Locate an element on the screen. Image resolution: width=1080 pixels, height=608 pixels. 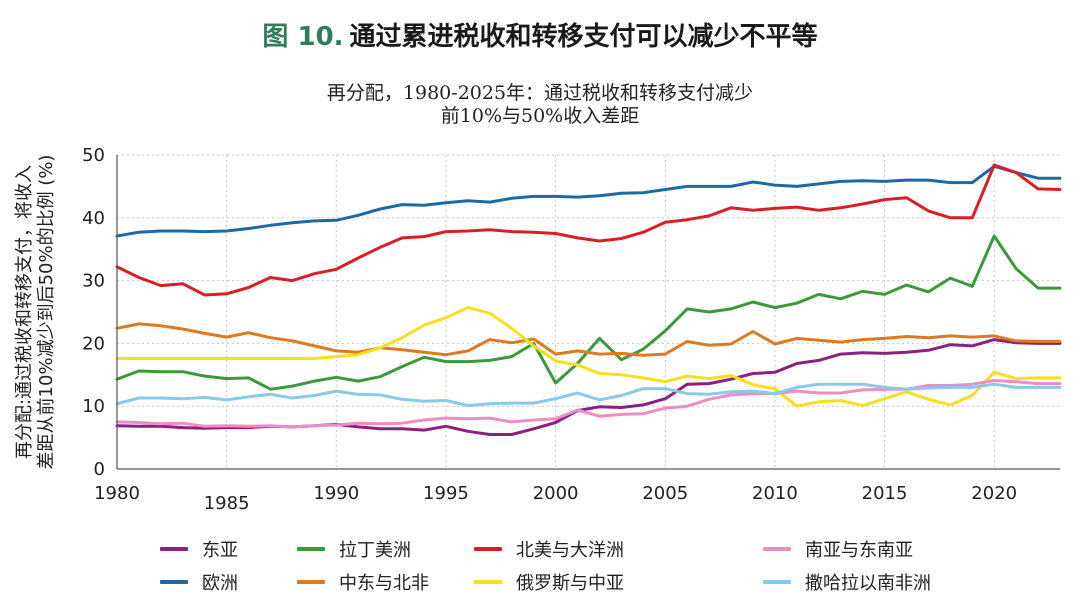
figure-title-text: 通过累进税收和转移支付可以减少不平等 is located at coordinates (583, 37).